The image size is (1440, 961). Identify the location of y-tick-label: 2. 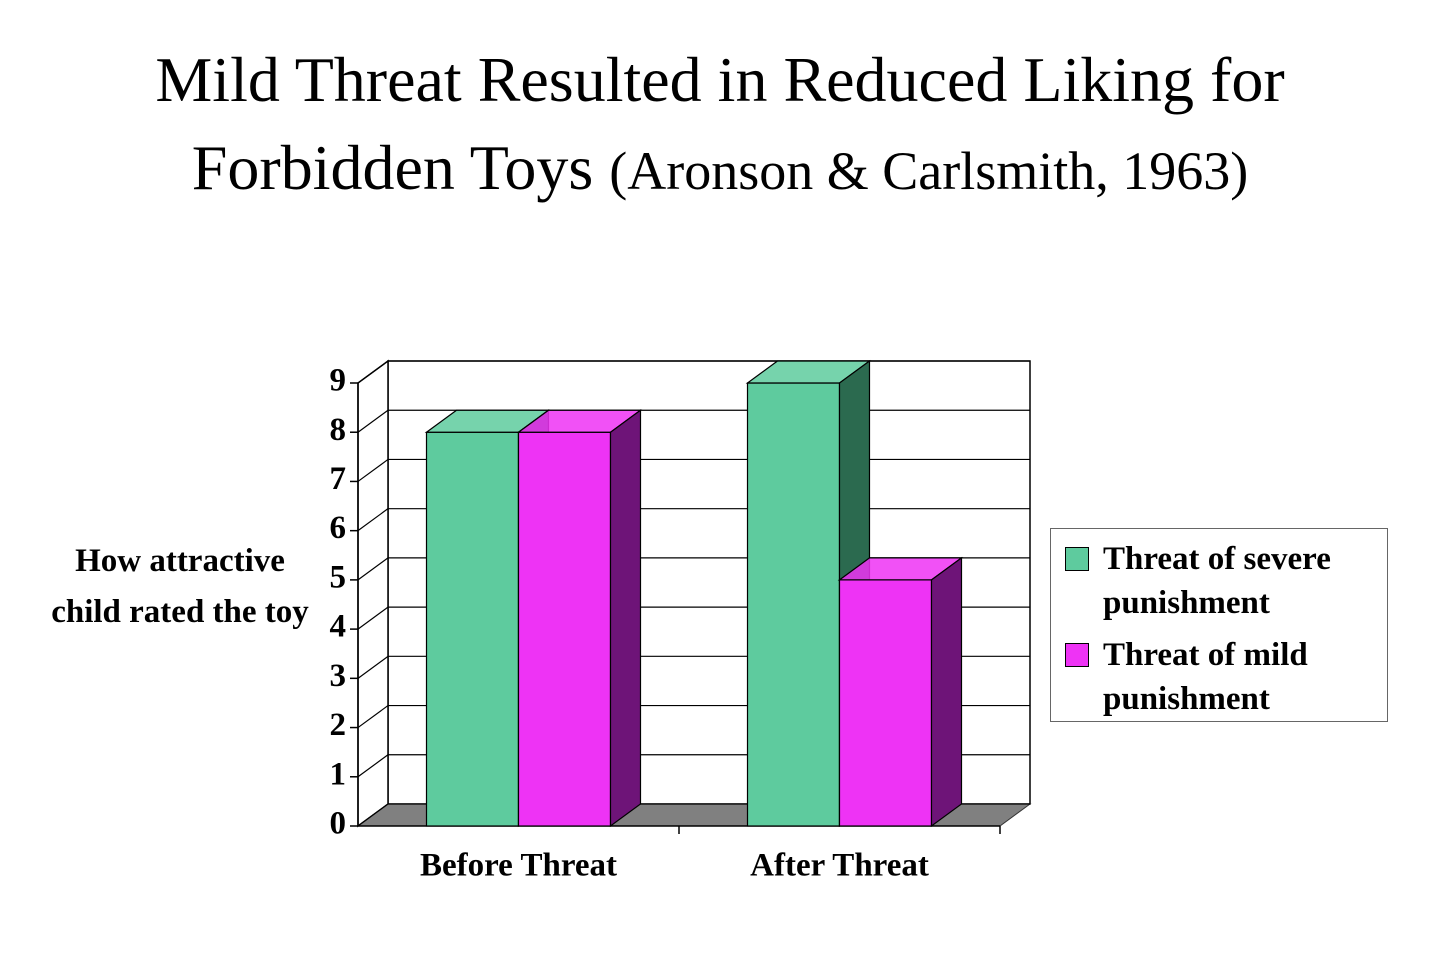
(338, 725).